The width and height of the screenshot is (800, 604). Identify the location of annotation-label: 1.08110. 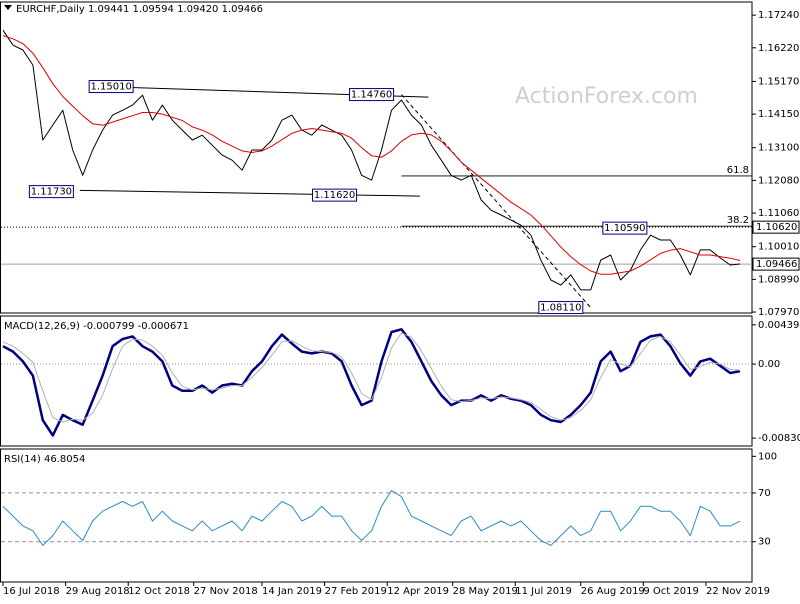
(560, 308).